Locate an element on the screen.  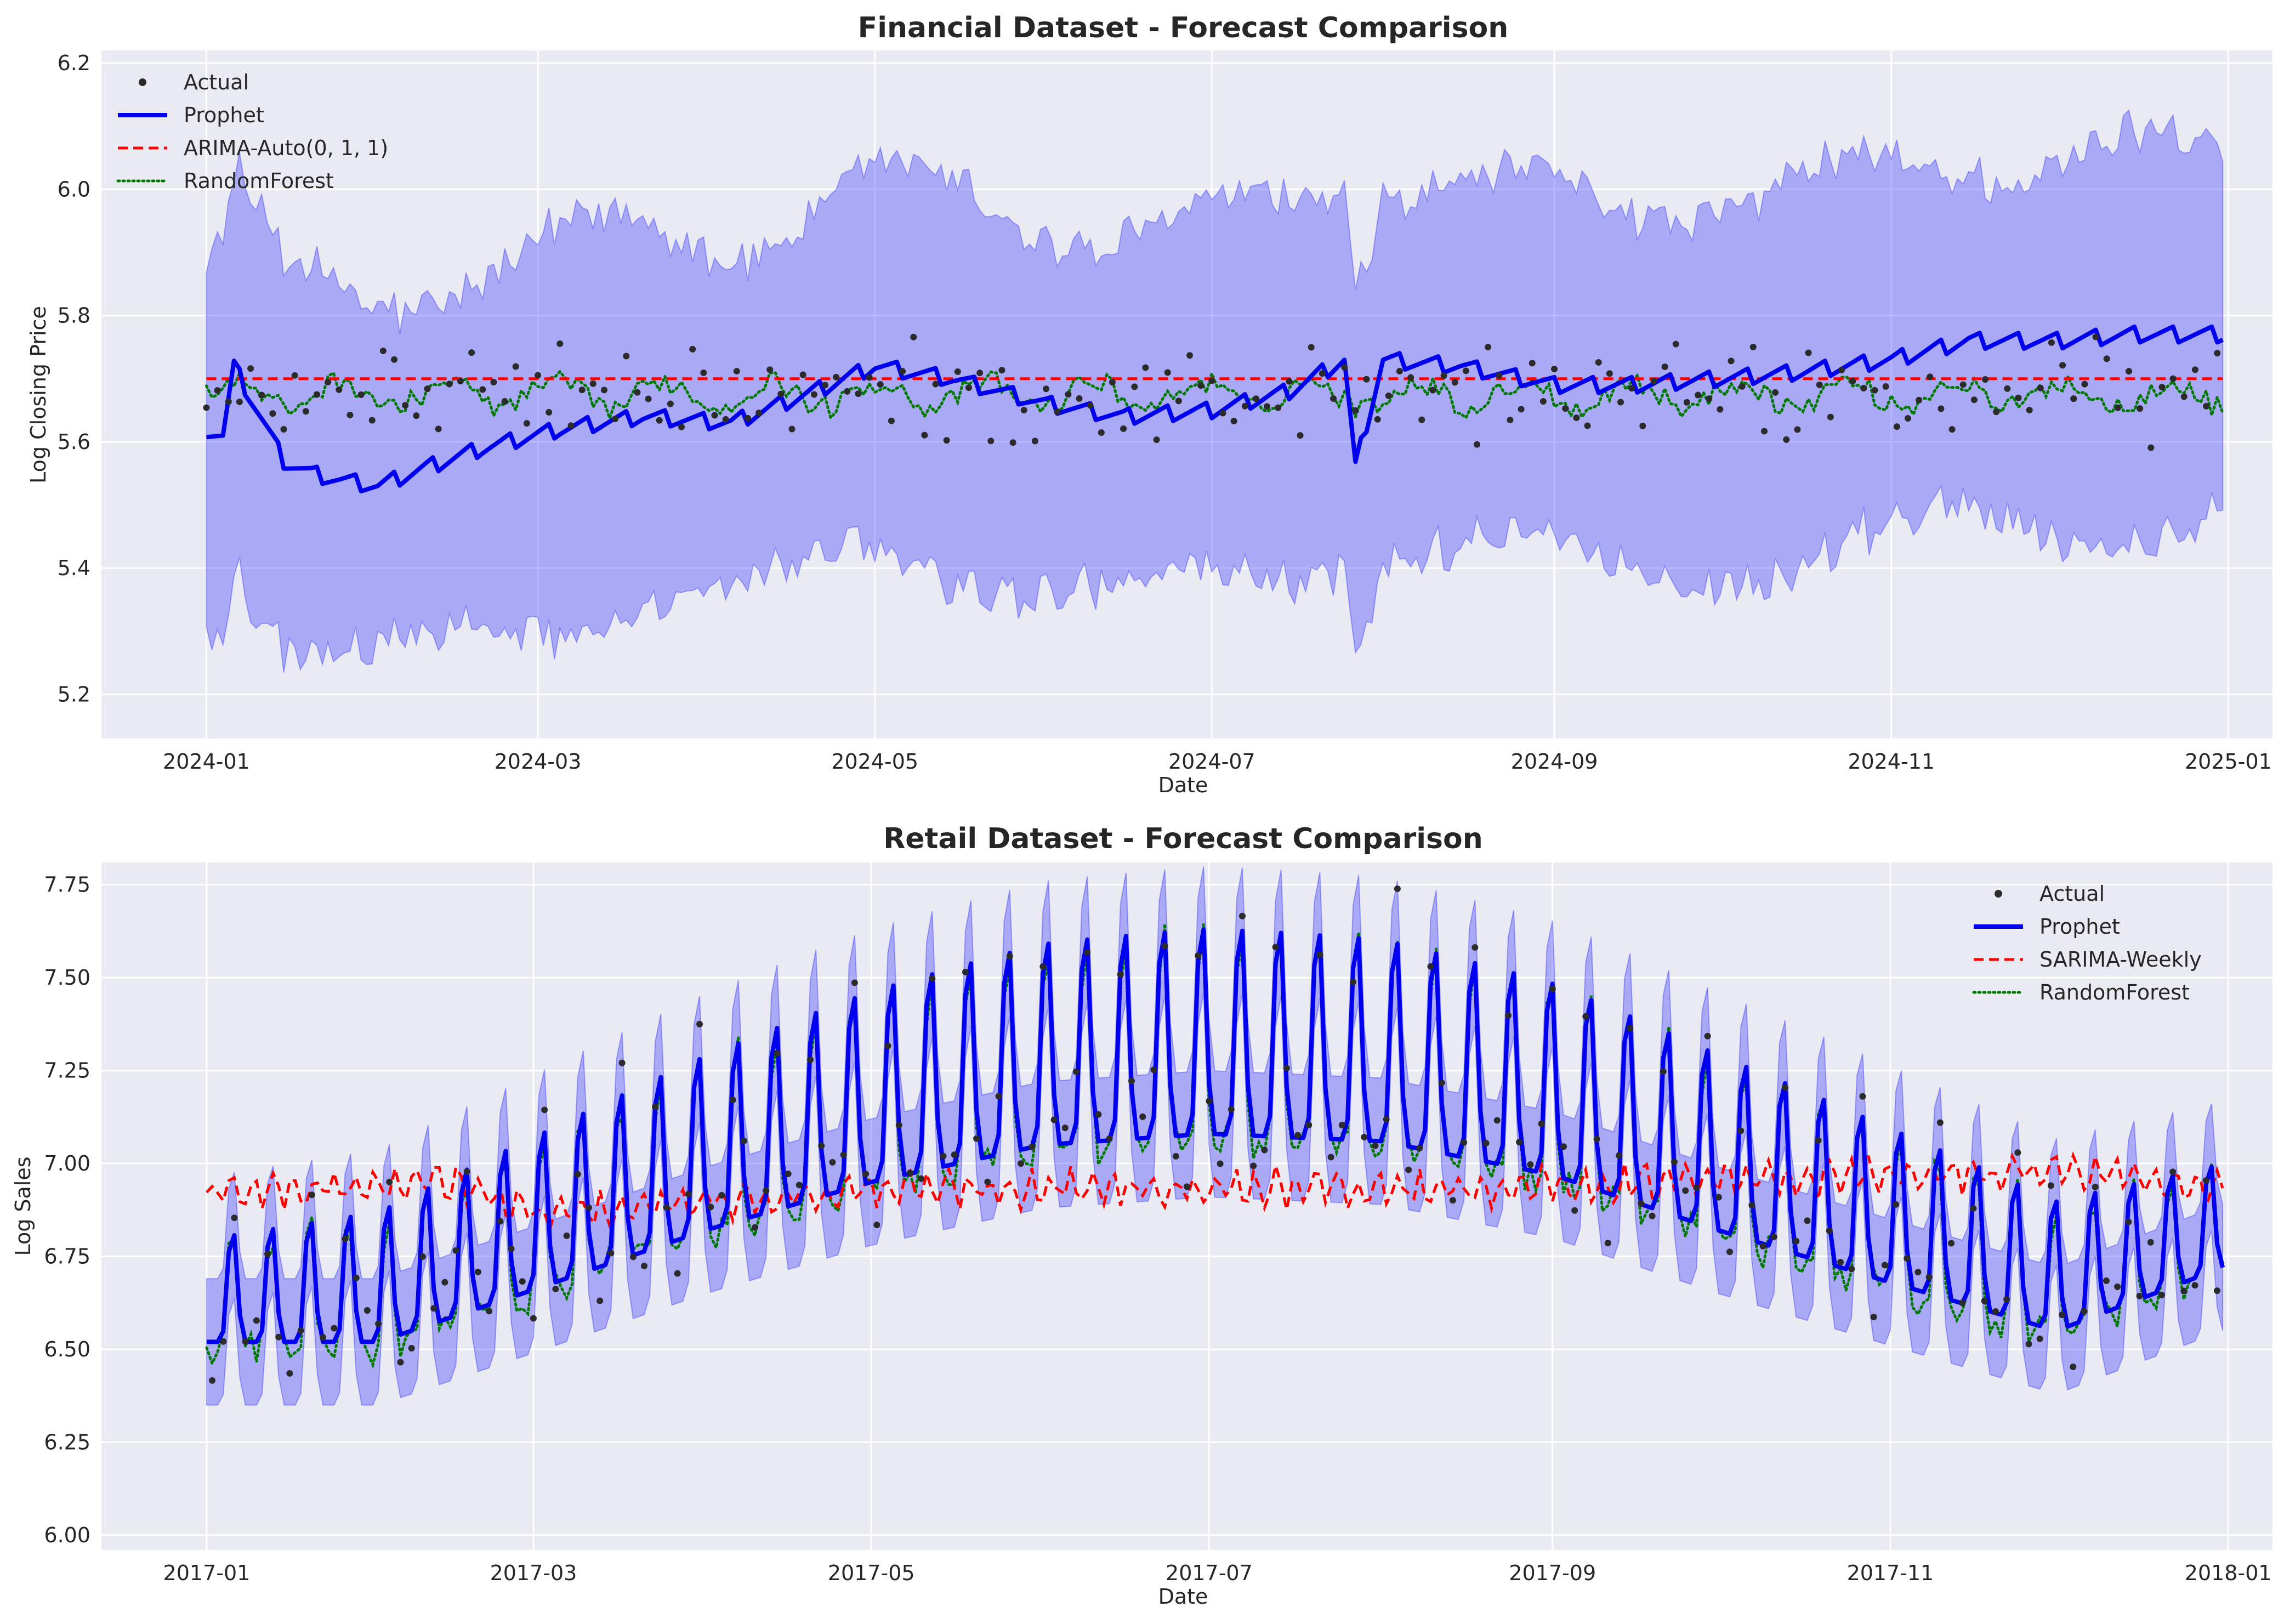
x-tick-label: 2017-03 is located at coordinates (533, 1573).